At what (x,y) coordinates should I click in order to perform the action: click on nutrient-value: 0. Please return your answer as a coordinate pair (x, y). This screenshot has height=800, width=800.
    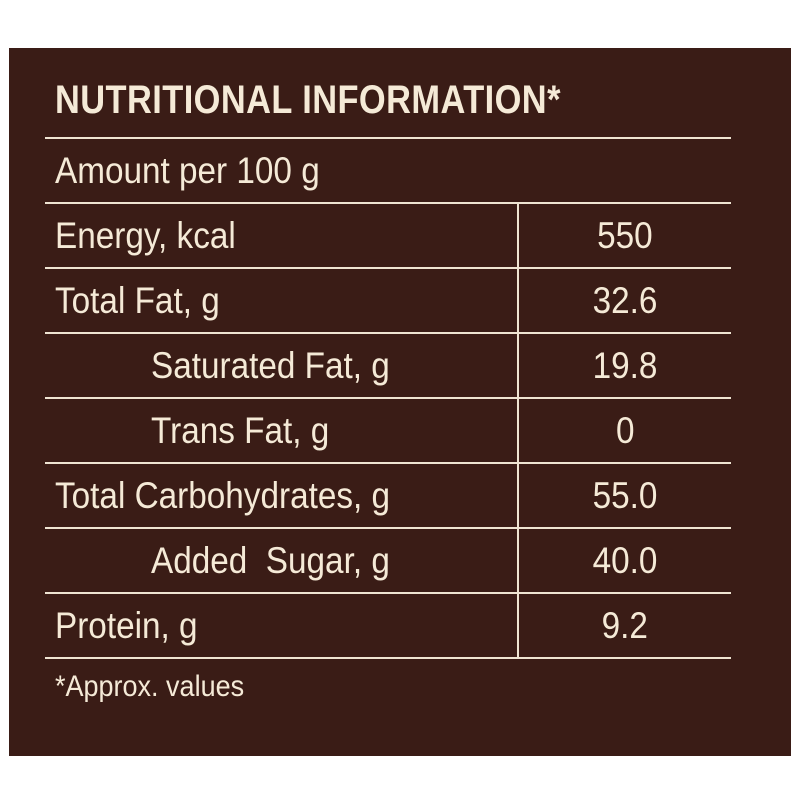
    Looking at the image, I should click on (624, 430).